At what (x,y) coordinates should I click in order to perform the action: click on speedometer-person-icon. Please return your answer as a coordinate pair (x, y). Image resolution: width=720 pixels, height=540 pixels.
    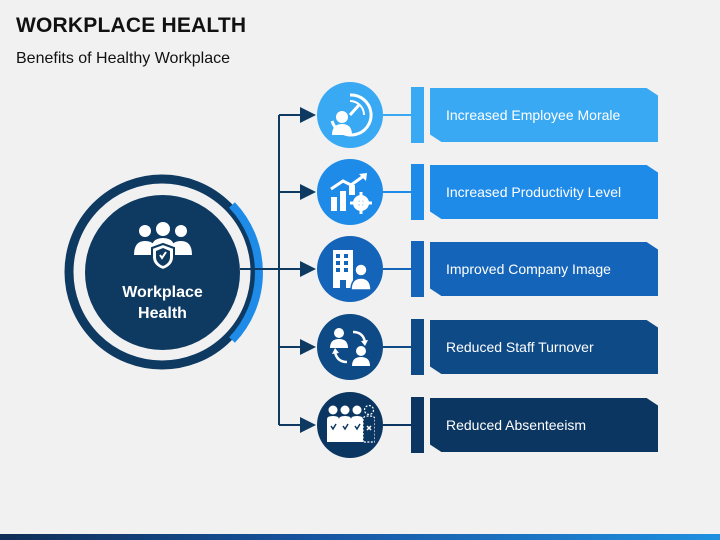
    Looking at the image, I should click on (350, 115).